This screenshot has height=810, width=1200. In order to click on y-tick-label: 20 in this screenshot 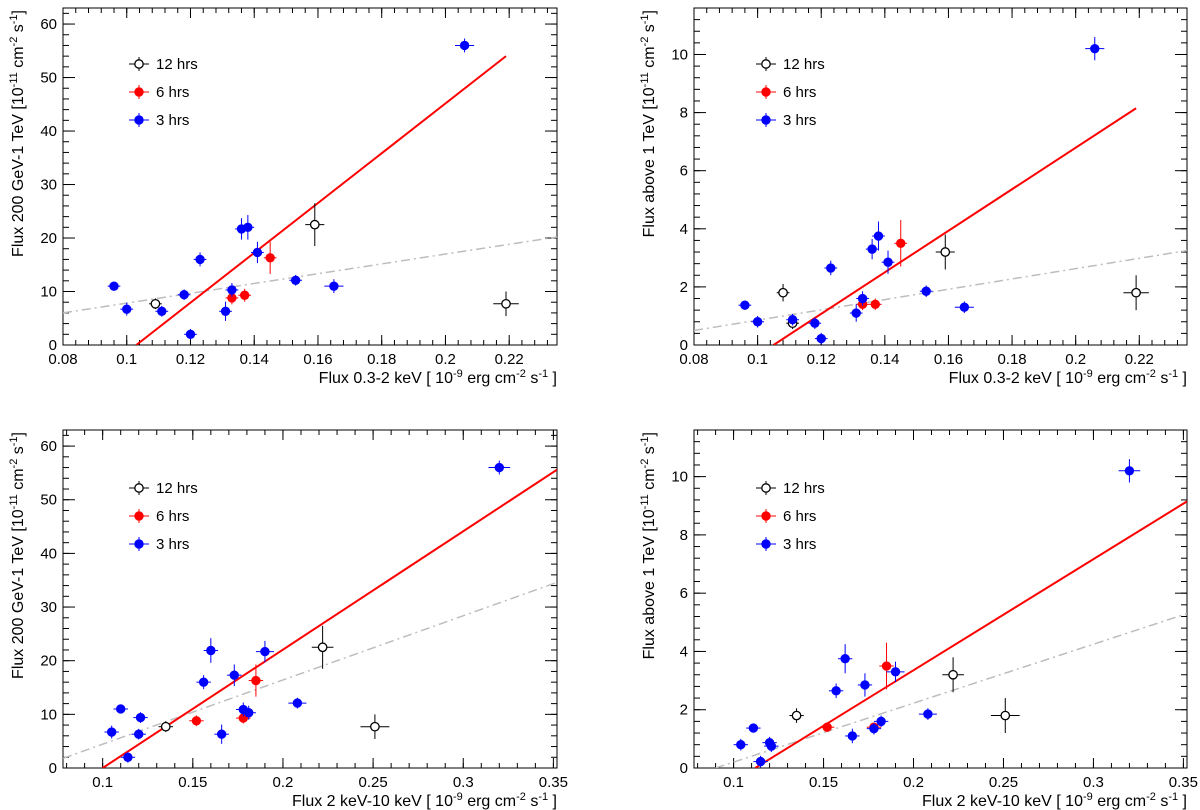, I will do `click(48, 238)`.